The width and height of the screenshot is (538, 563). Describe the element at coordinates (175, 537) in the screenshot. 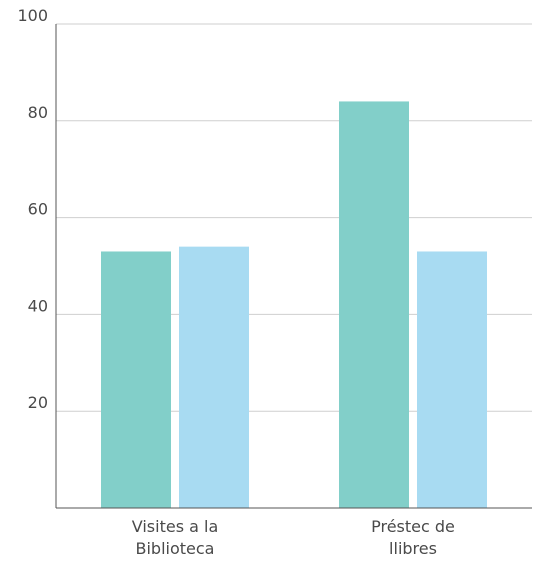

I see `x-category-label: Visites a la Biblioteca` at that location.